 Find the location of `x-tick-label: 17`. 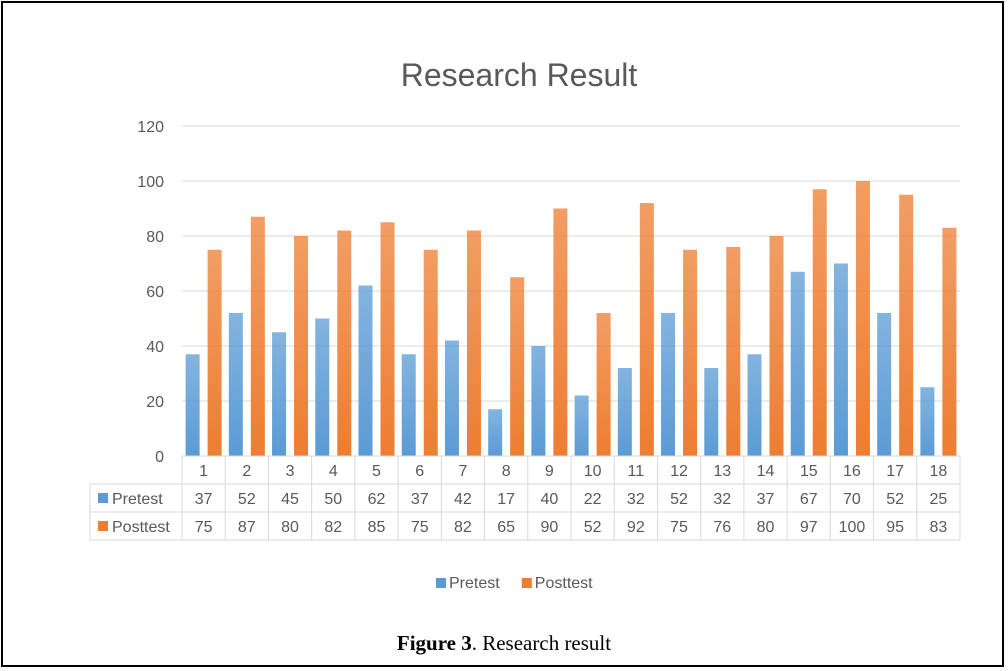

x-tick-label: 17 is located at coordinates (895, 471).